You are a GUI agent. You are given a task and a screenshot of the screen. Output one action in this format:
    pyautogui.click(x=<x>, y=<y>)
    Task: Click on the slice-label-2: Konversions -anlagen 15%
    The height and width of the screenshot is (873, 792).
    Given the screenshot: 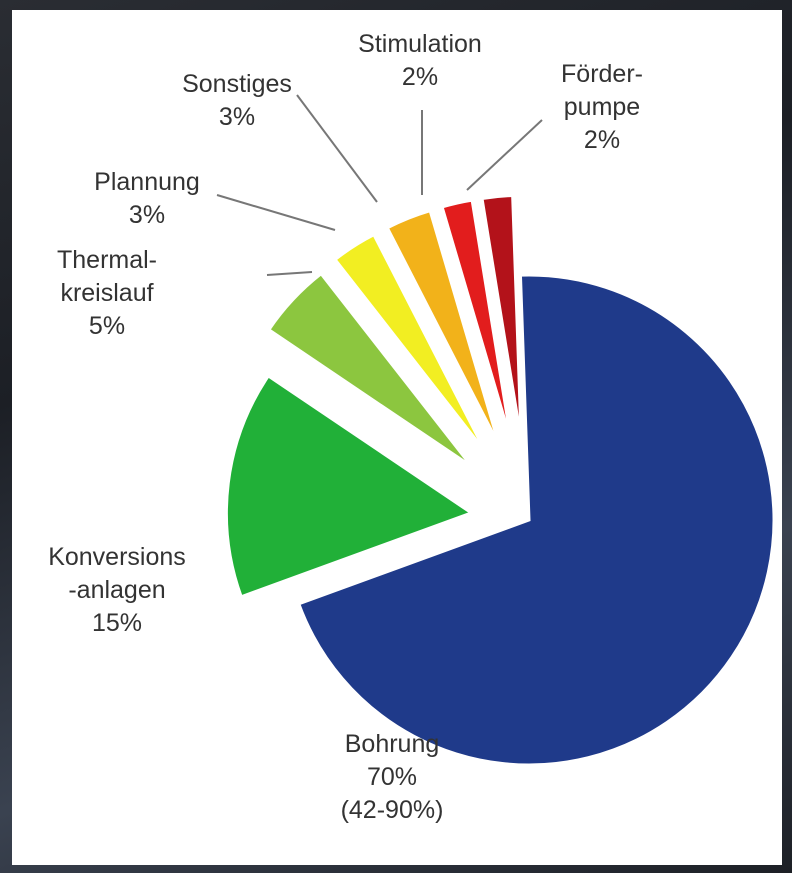 What is the action you would take?
    pyautogui.click(x=117, y=590)
    